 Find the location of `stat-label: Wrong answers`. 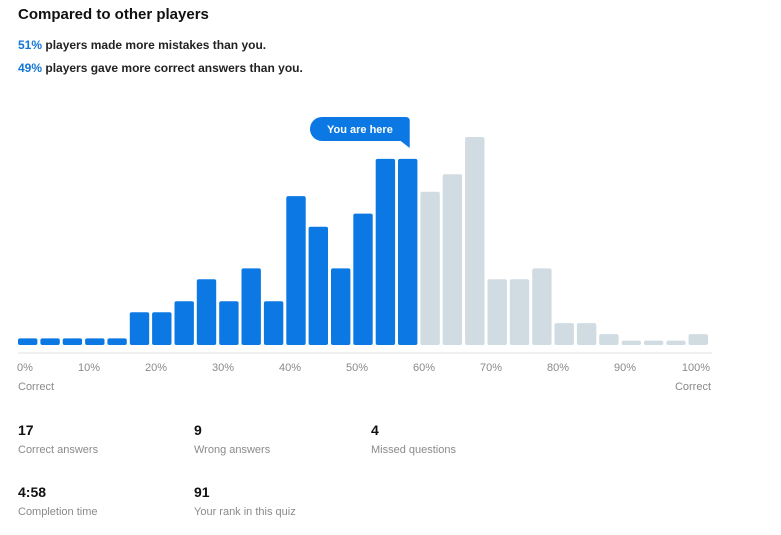

stat-label: Wrong answers is located at coordinates (232, 450).